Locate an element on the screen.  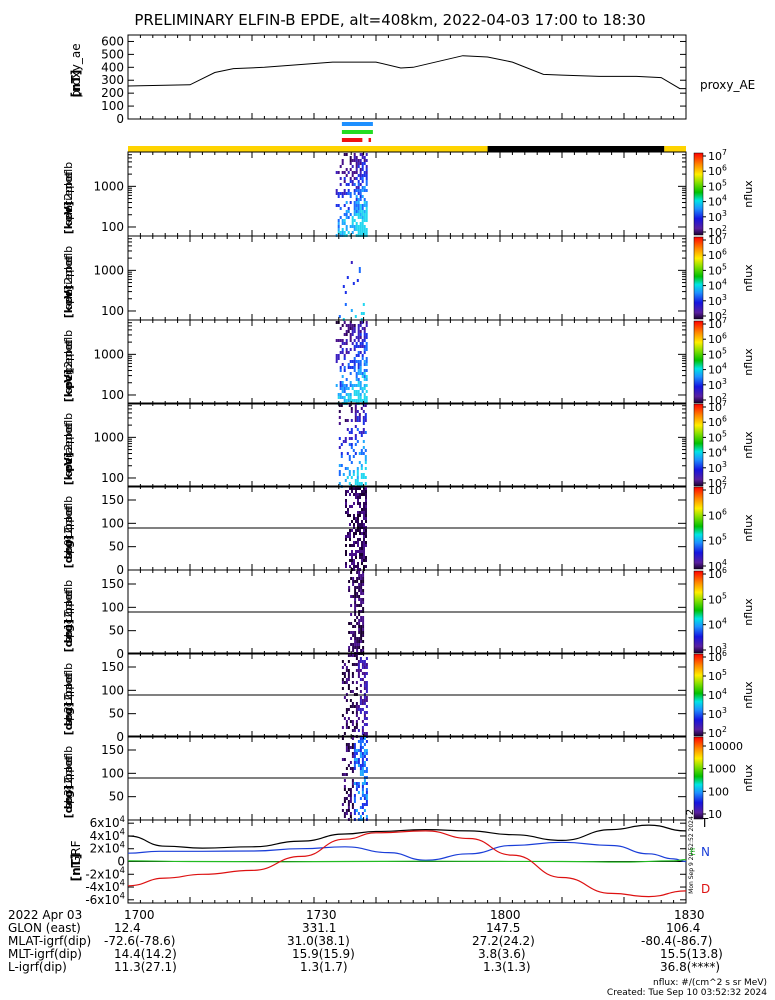
y-tick-label: 100 is located at coordinates (112, 607).